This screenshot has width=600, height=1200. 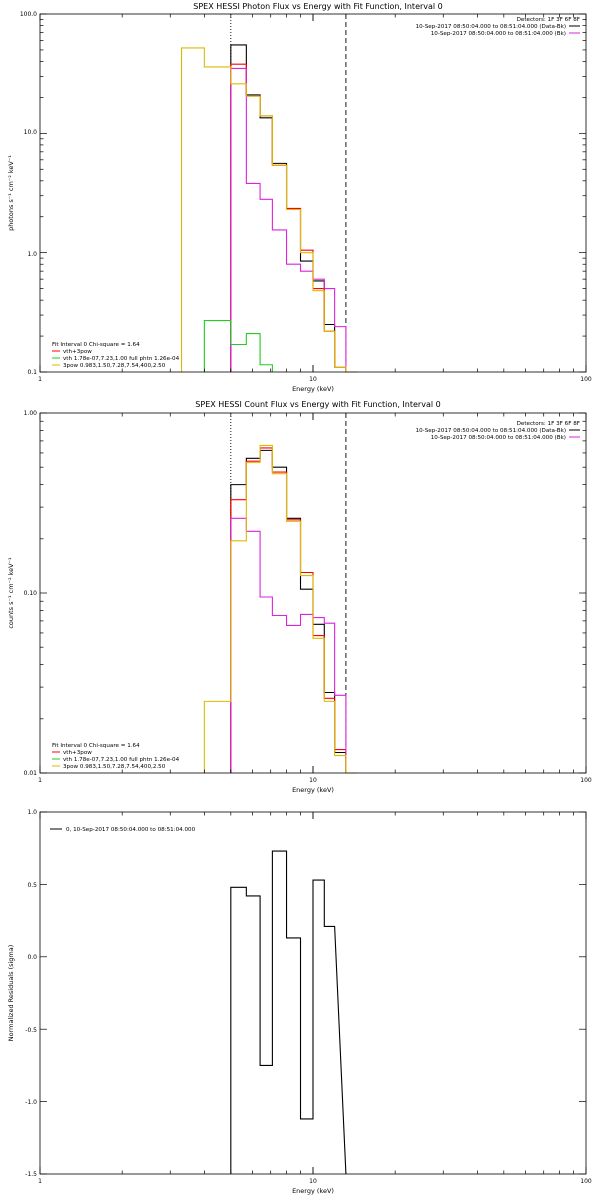 What do you see at coordinates (40, 1181) in the screenshot?
I see `residuals-x-tick-1: 1` at bounding box center [40, 1181].